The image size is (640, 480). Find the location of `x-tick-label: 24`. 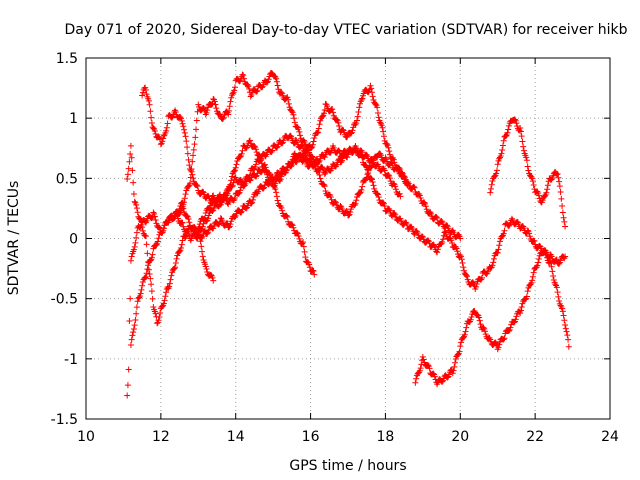

x-tick-label: 24 is located at coordinates (610, 437).